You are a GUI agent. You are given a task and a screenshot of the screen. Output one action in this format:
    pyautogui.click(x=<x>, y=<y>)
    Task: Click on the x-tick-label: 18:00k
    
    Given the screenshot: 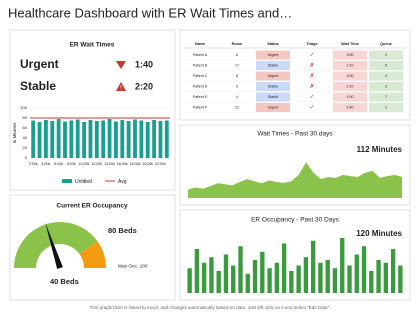 What is the action you would take?
    pyautogui.click(x=135, y=164)
    